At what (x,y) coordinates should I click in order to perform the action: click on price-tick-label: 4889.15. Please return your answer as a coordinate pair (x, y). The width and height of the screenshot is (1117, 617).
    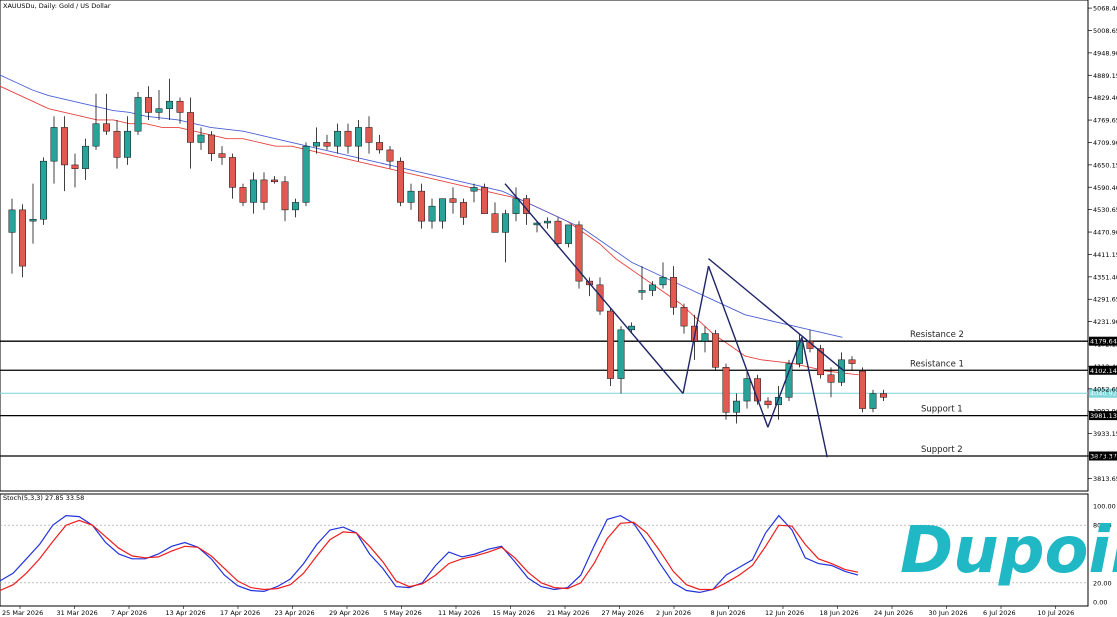
    Looking at the image, I should click on (1105, 76).